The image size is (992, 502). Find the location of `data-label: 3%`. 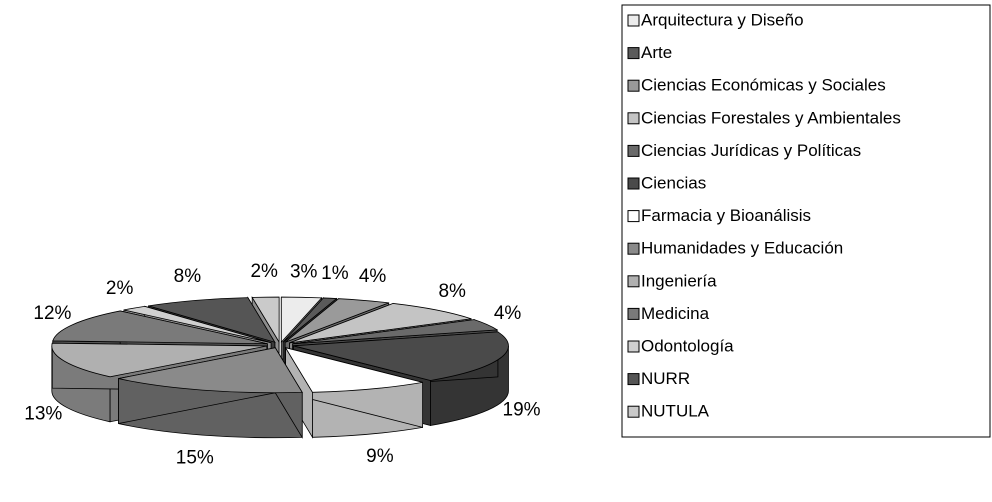

data-label: 3% is located at coordinates (304, 271).